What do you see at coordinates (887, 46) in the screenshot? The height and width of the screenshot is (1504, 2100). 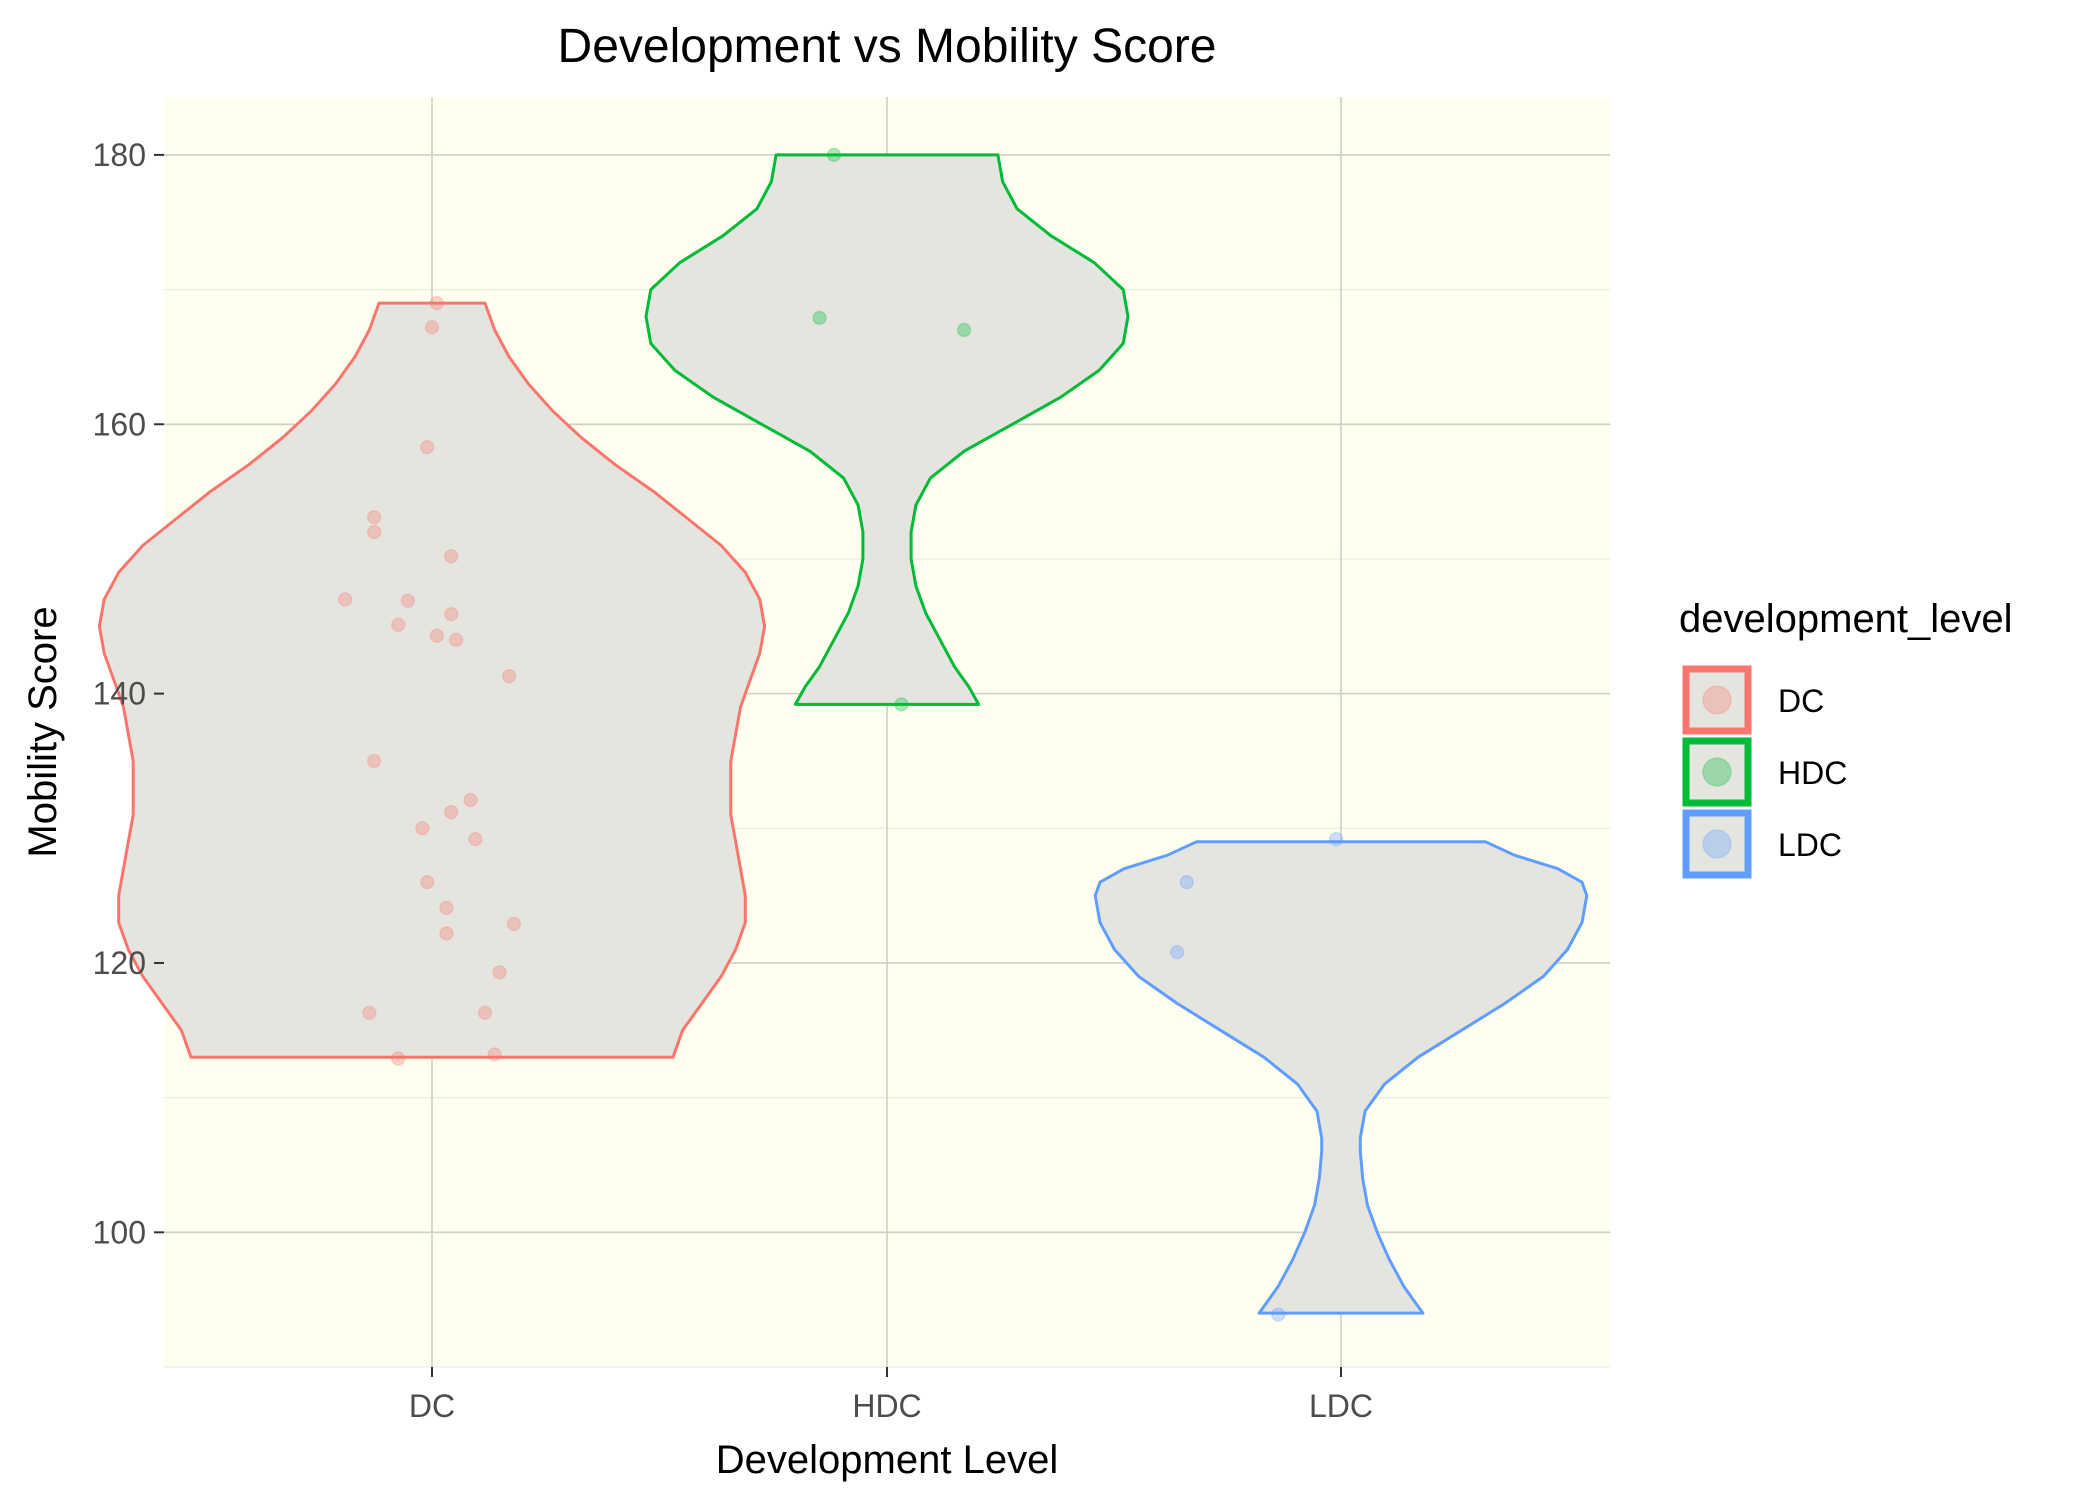 I see `chart-title: Development vs Mobility Score` at bounding box center [887, 46].